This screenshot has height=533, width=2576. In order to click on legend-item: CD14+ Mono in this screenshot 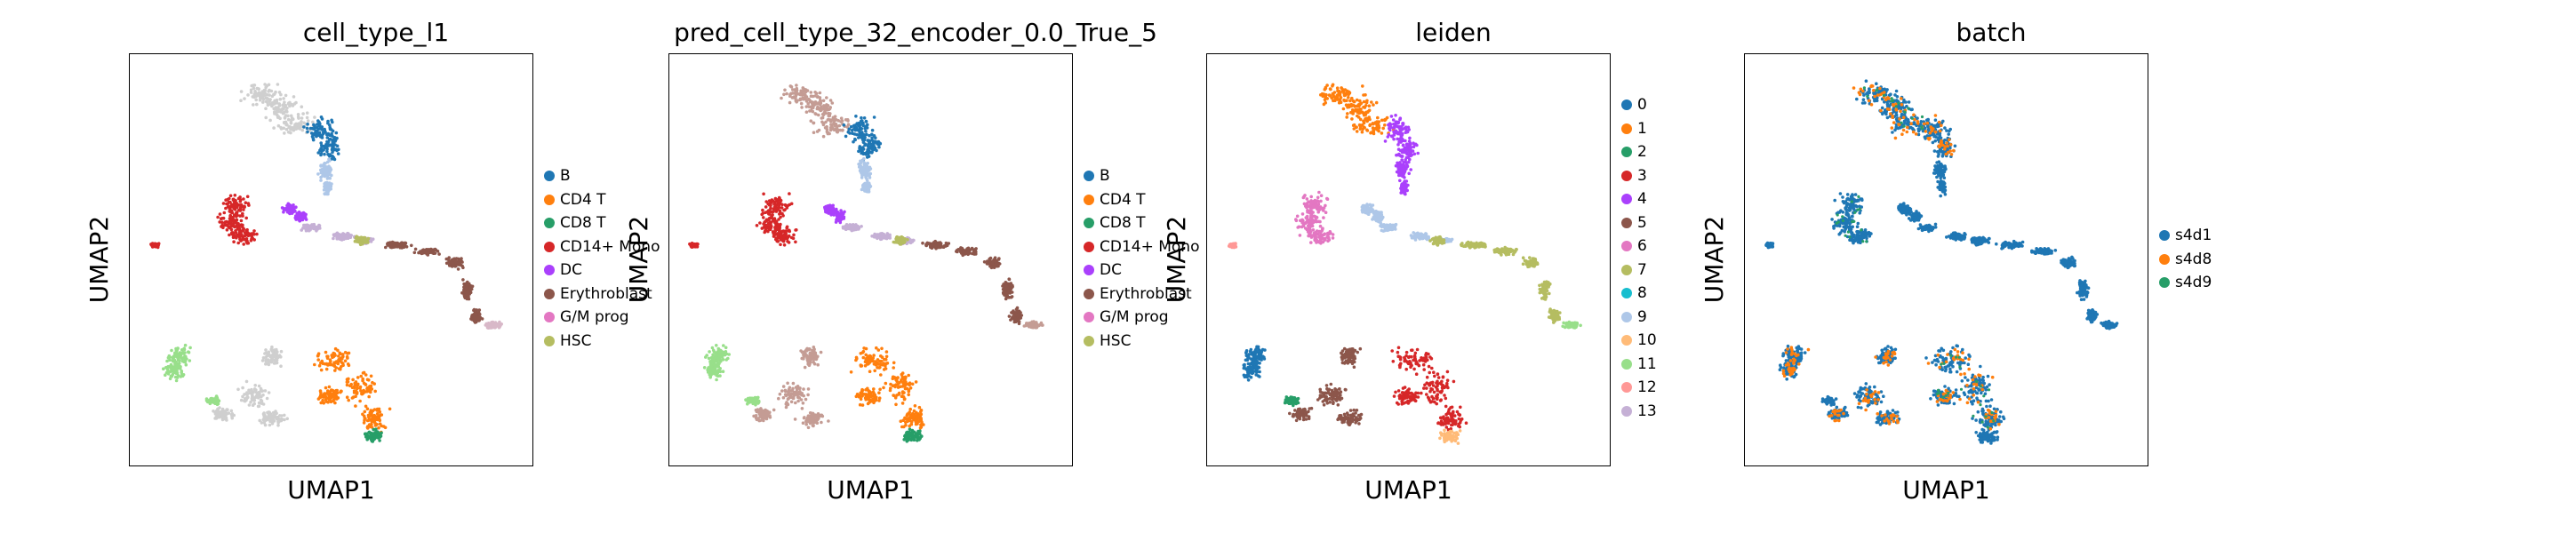, I will do `click(1141, 247)`.